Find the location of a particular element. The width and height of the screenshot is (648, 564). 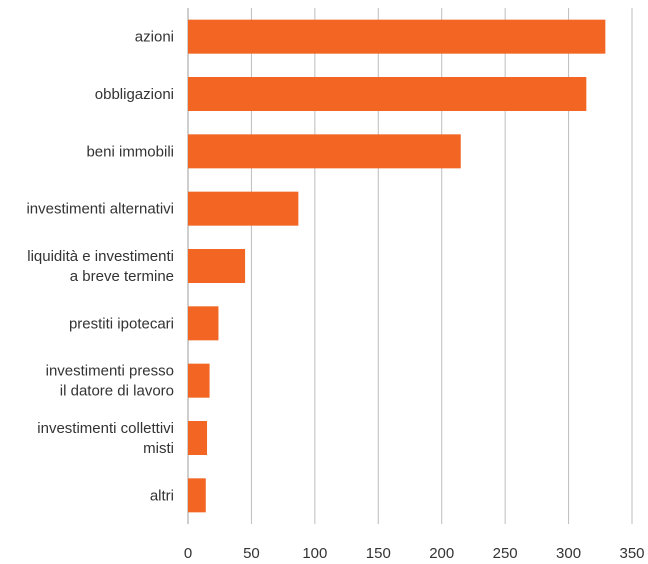

x-tick-label: 350 is located at coordinates (631, 553).